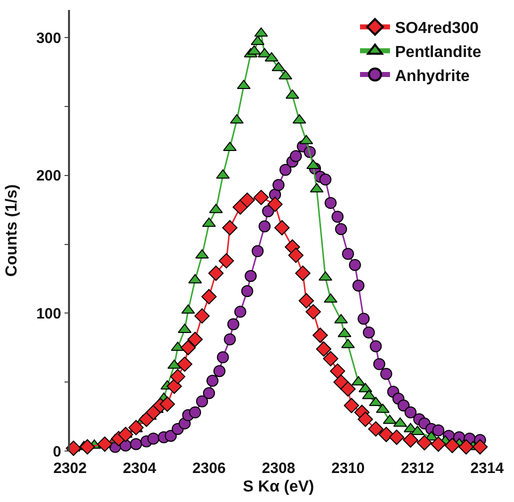  I want to click on y-tick-label: 300, so click(49, 38).